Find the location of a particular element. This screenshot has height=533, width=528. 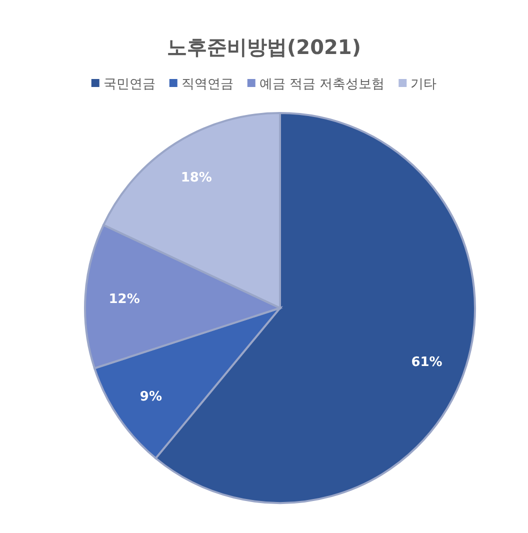

data-label: 61% is located at coordinates (426, 362).